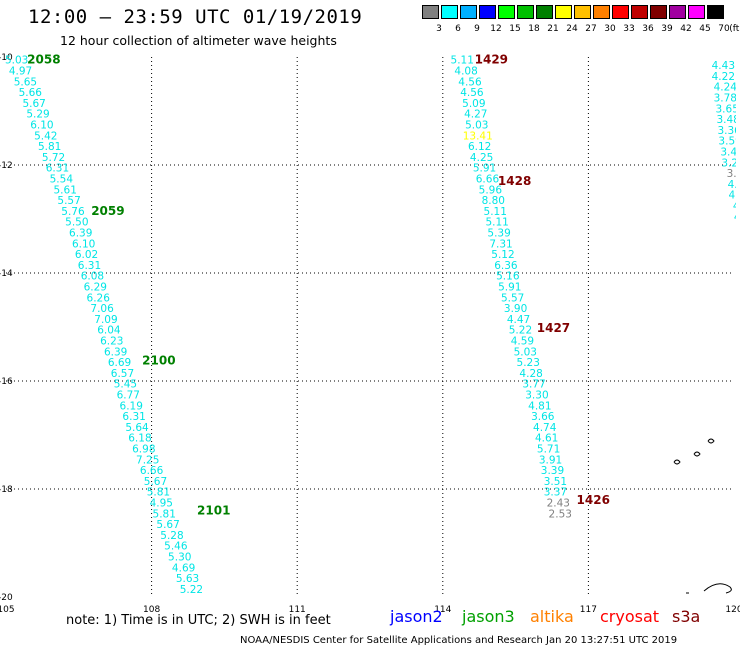 This screenshot has width=740, height=650. Describe the element at coordinates (473, 104) in the screenshot. I see `wave-height-value: 5.09` at that location.